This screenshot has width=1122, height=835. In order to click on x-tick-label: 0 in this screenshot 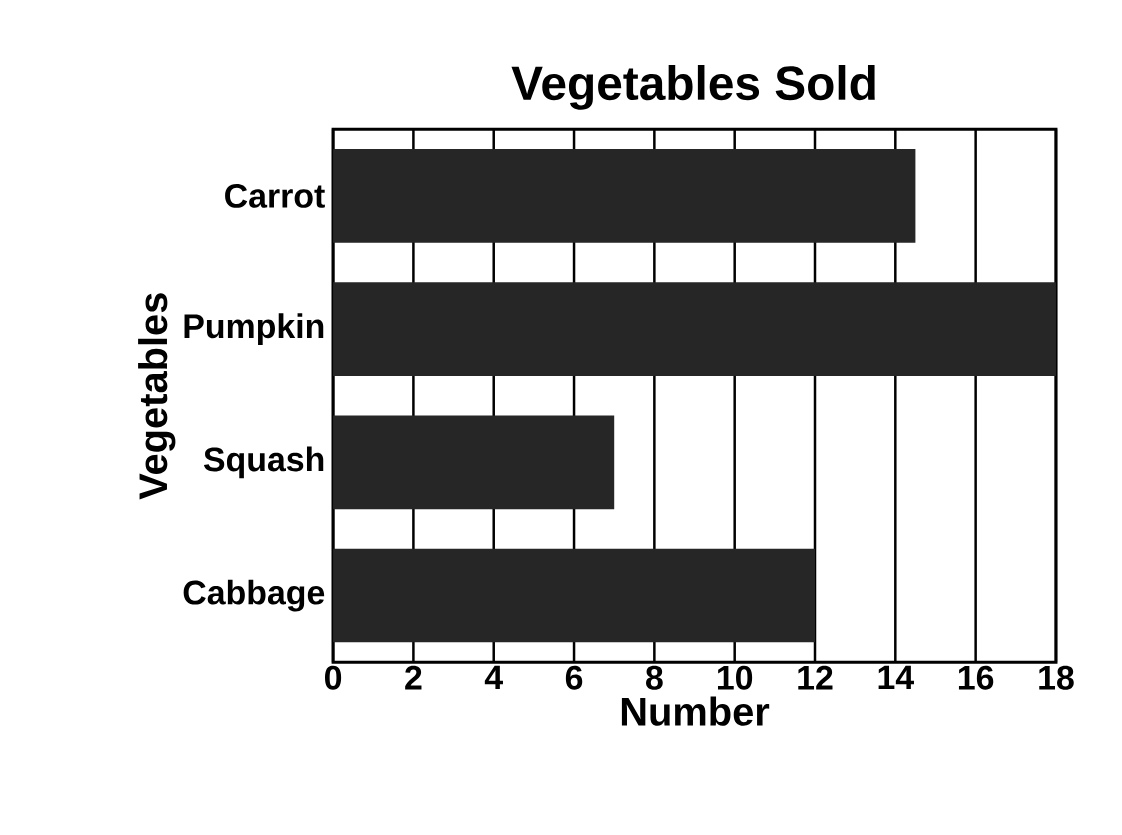, I will do `click(333, 677)`.